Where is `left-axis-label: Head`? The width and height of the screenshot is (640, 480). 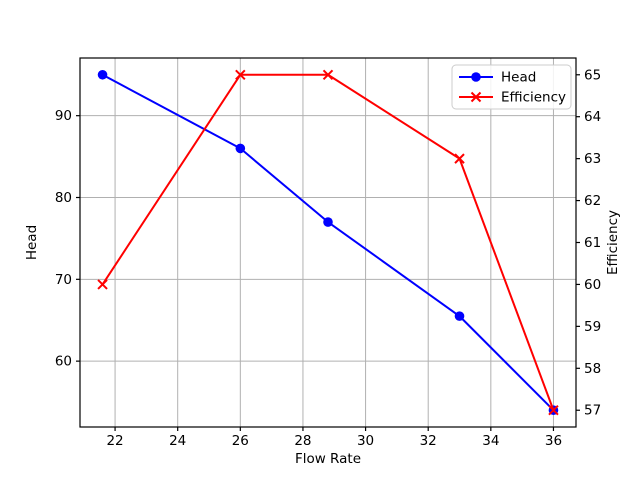 left-axis-label: Head is located at coordinates (32, 242).